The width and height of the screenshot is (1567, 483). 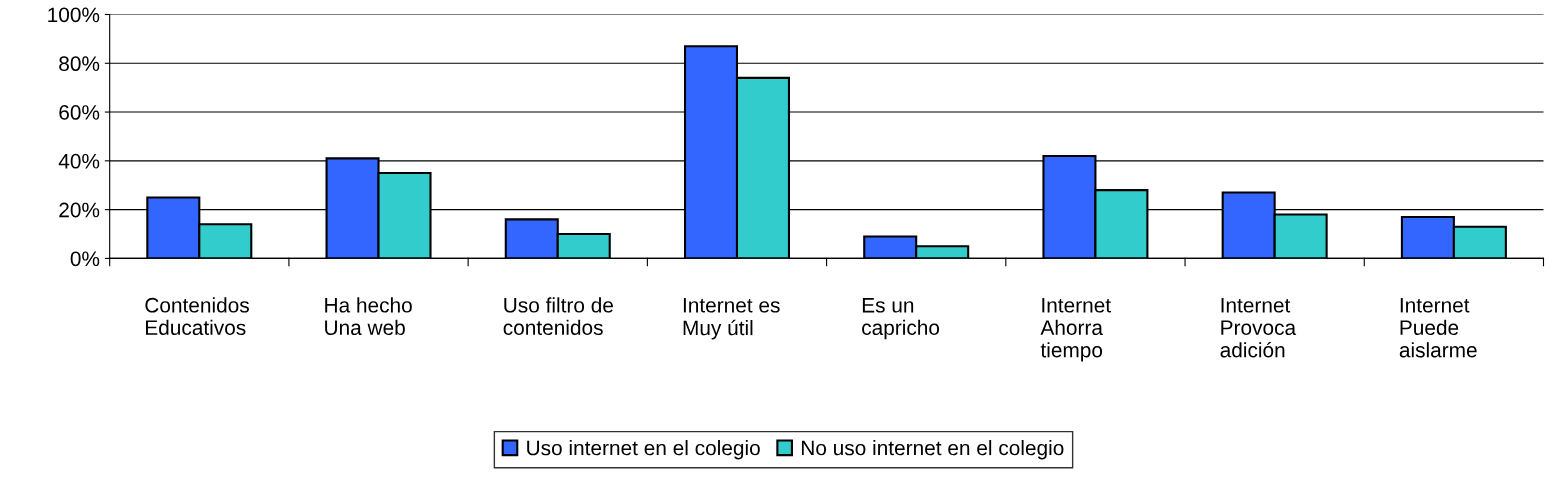 What do you see at coordinates (901, 319) in the screenshot?
I see `x-tick-label: Es un capricho` at bounding box center [901, 319].